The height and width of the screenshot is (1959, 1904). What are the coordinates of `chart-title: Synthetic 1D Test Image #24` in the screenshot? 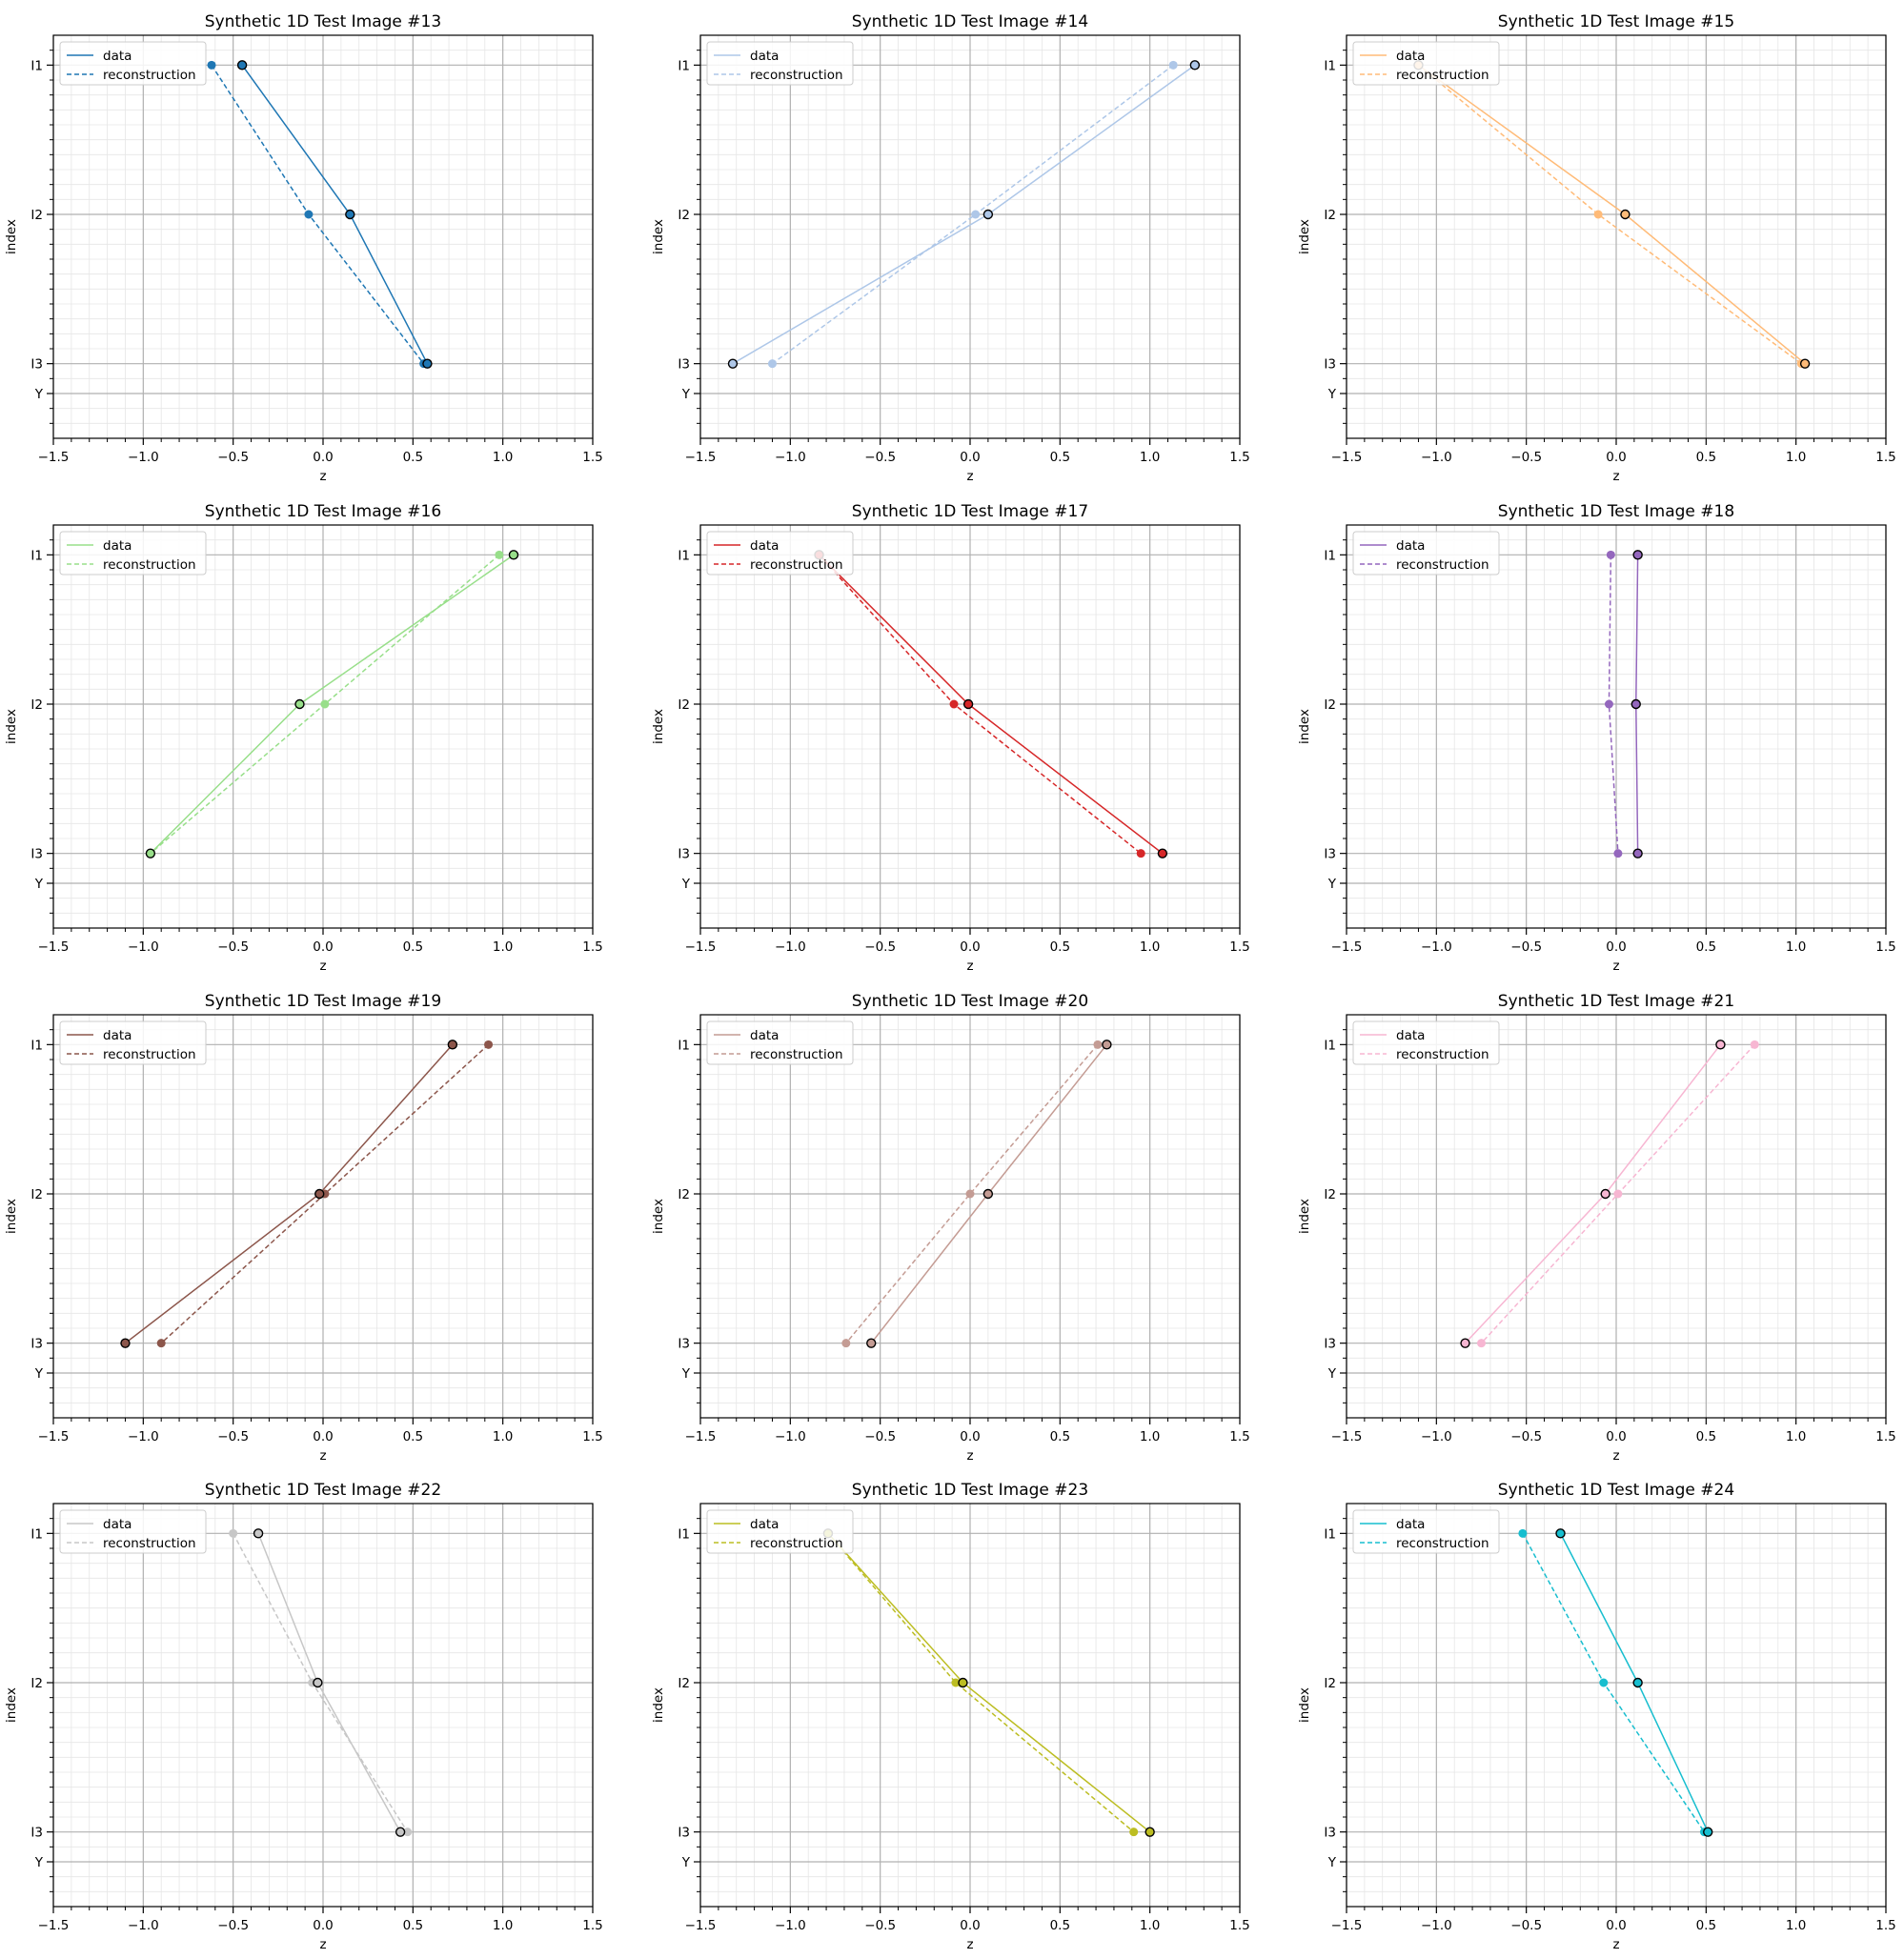 It's located at (1616, 1490).